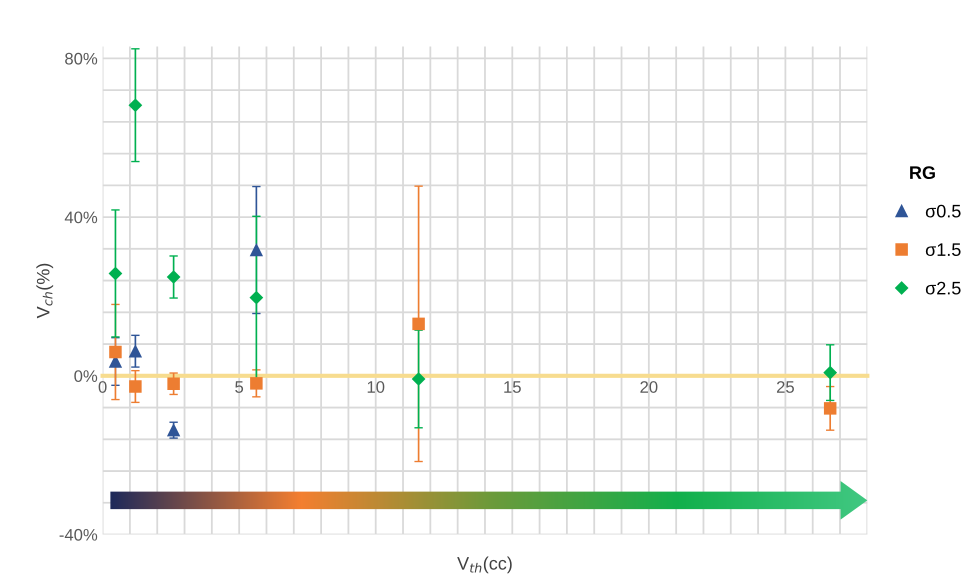 This screenshot has width=968, height=581. Describe the element at coordinates (45, 291) in the screenshot. I see `y-axis-title: V$_{ch}$(%)` at that location.